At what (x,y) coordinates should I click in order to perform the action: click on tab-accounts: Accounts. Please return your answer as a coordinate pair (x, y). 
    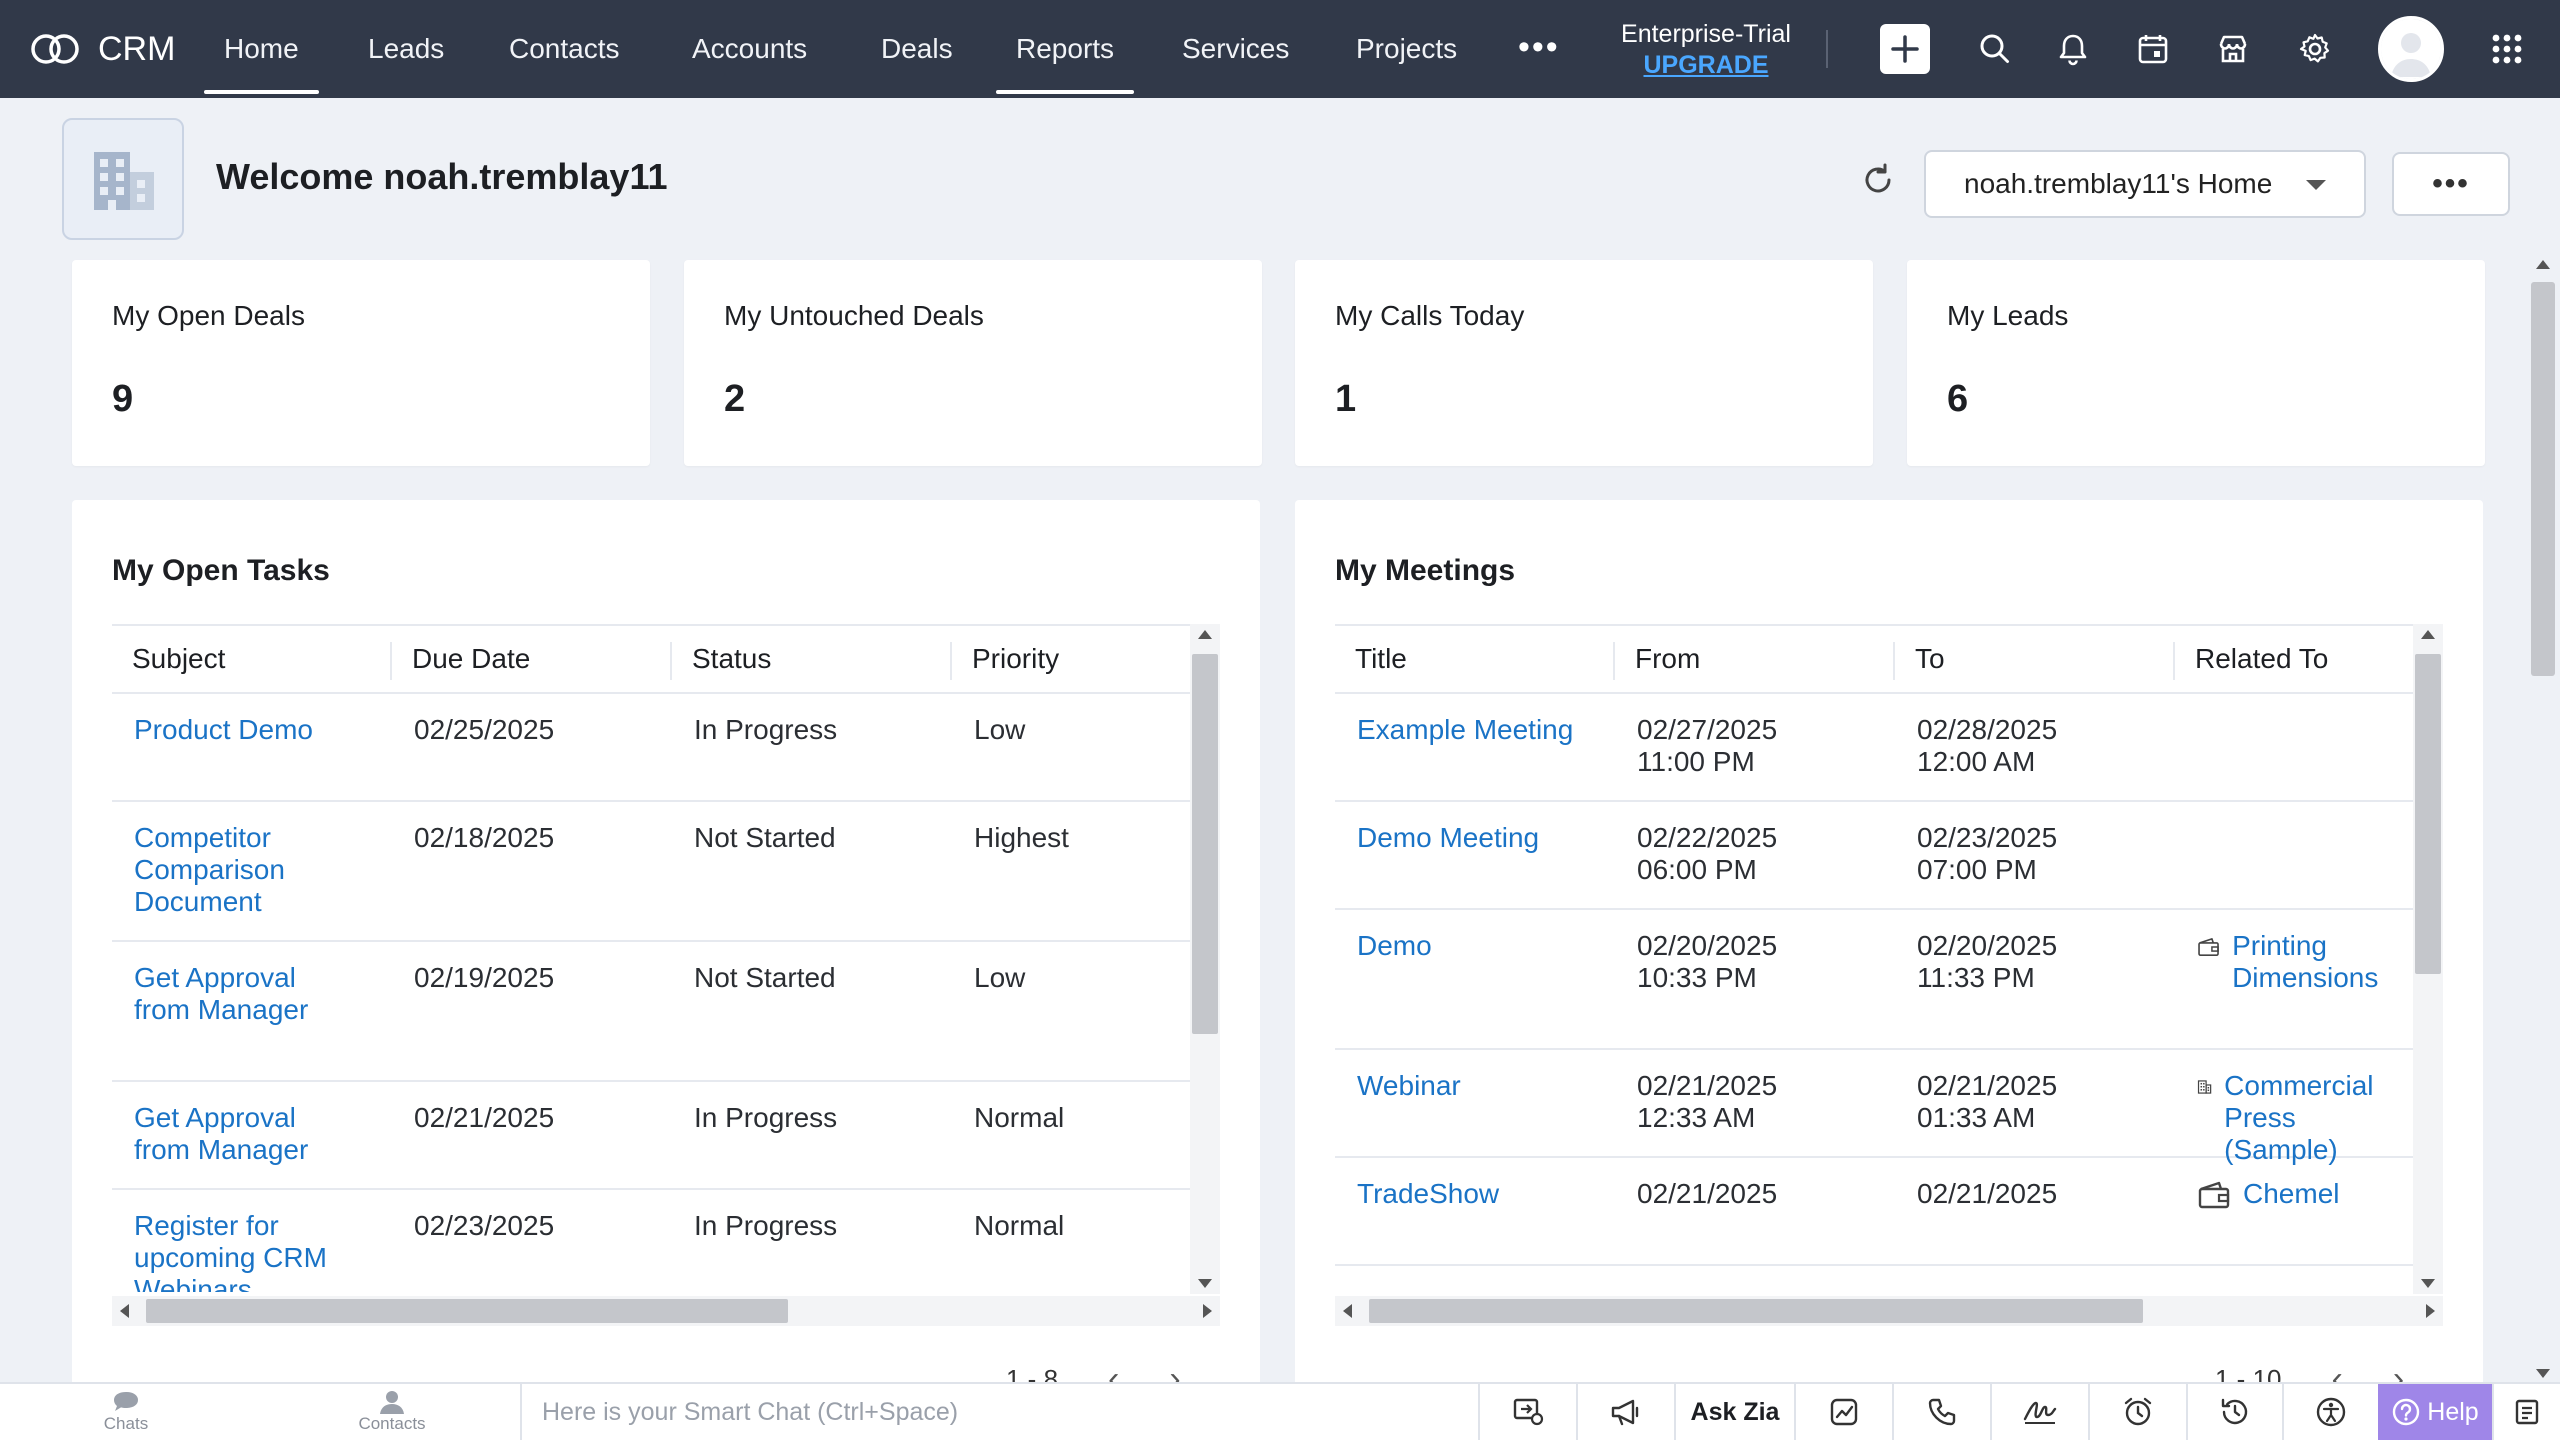
    Looking at the image, I should click on (750, 48).